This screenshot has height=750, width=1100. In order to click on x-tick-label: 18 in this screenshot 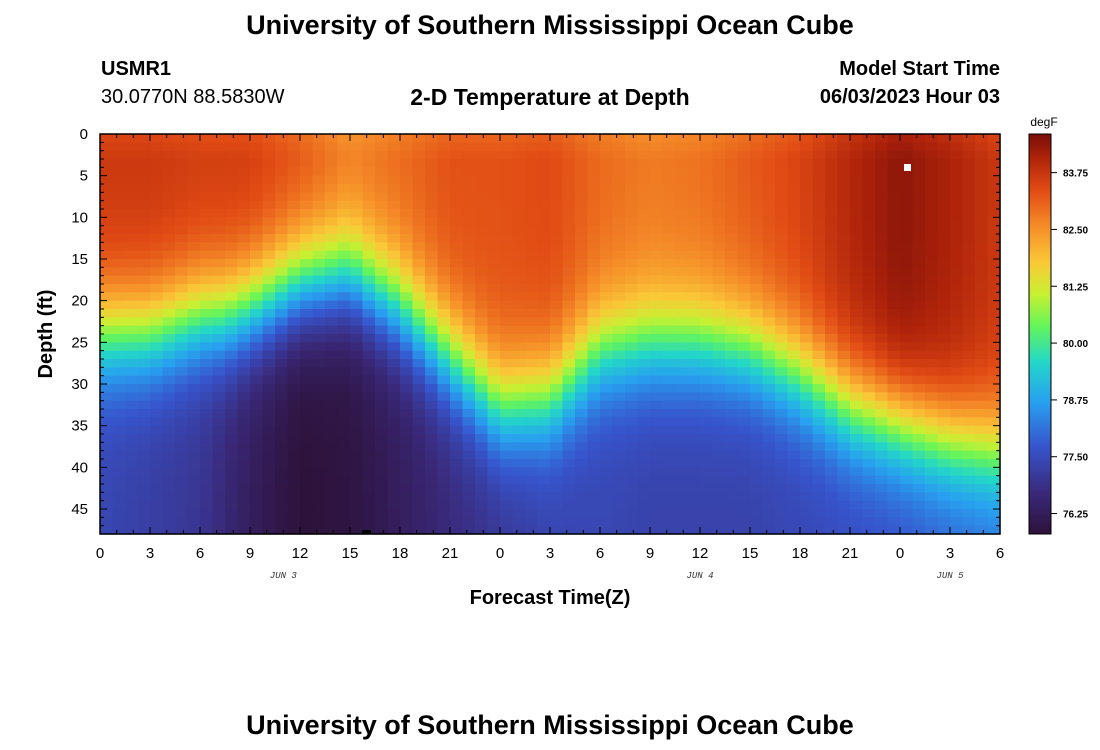, I will do `click(400, 553)`.